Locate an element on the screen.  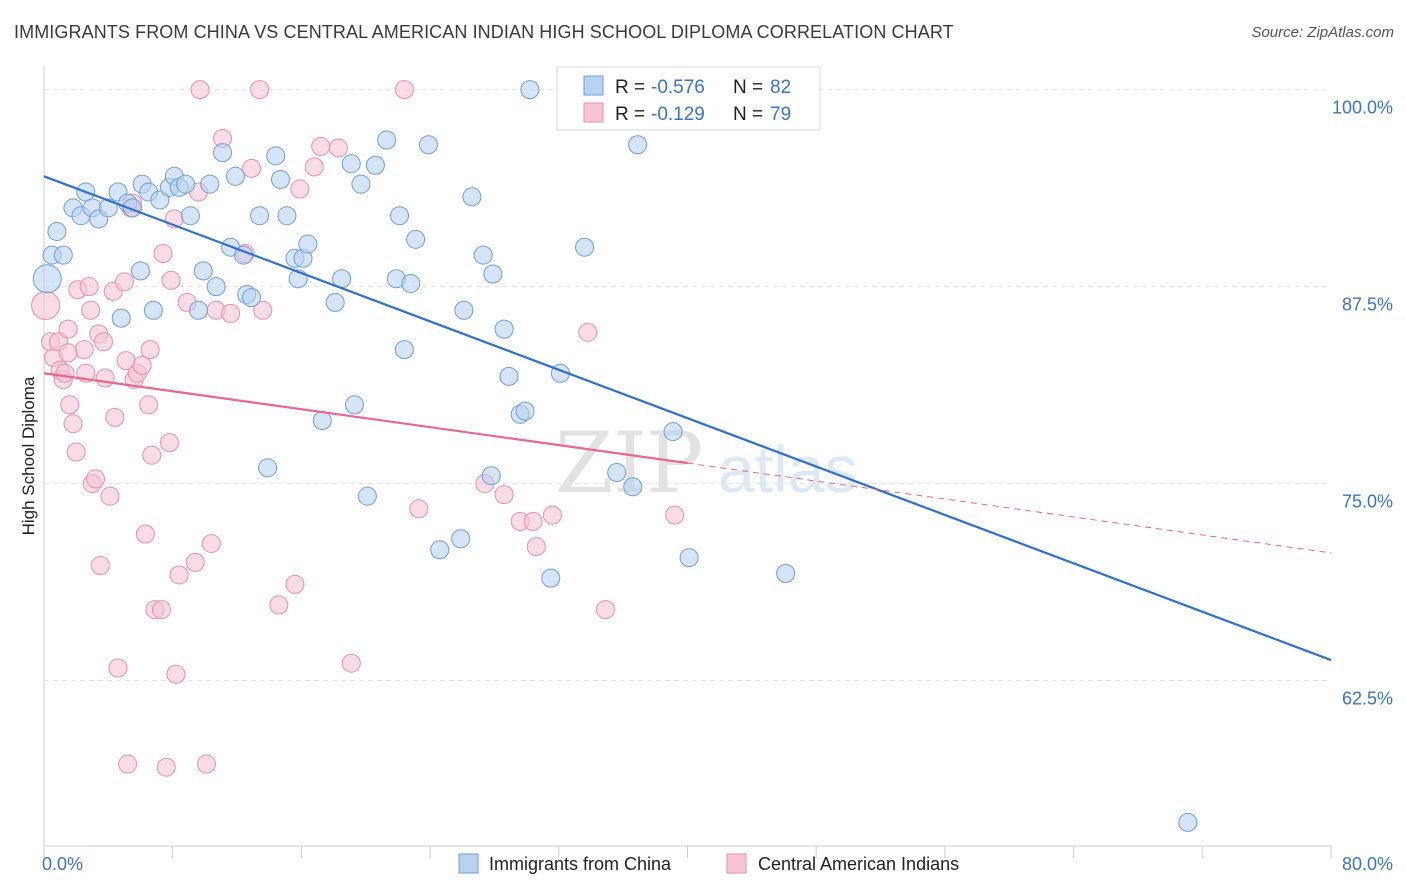
stats-r-value-pink: -0.129 is located at coordinates (678, 114).